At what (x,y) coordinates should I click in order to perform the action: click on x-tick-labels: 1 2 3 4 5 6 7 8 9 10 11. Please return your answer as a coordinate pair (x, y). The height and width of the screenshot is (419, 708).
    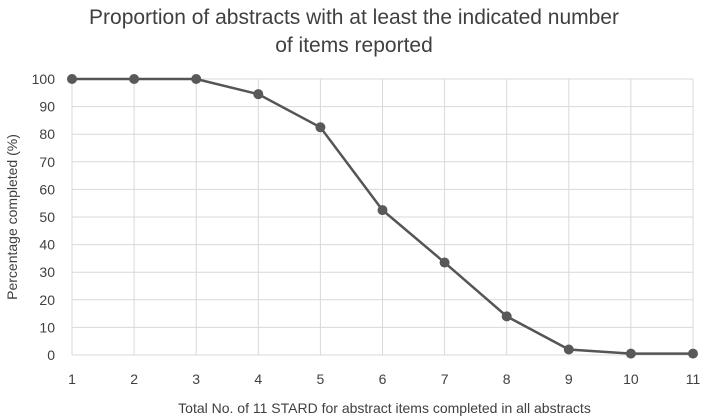
    Looking at the image, I should click on (384, 379).